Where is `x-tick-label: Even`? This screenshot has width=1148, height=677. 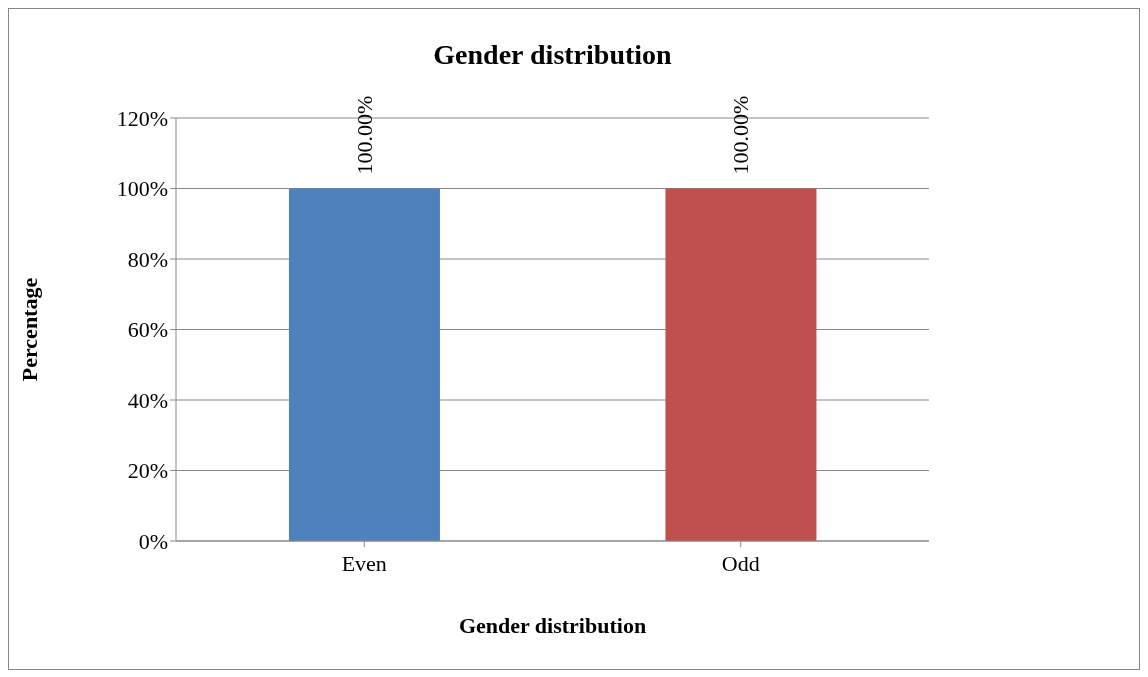
x-tick-label: Even is located at coordinates (364, 563).